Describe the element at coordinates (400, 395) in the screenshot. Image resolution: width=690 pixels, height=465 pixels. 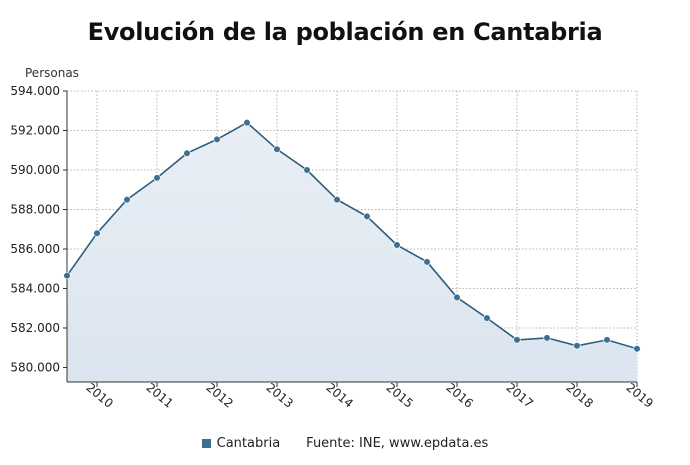
I see `x-tick-label: 2015` at that location.